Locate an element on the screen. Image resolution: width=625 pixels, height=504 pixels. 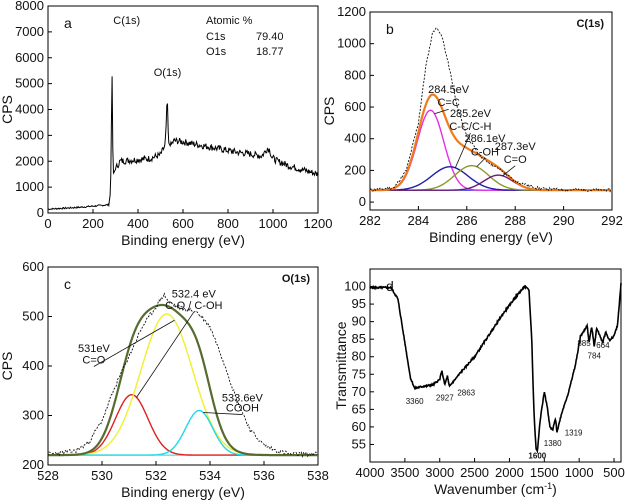
ftir-spectrum-line is located at coordinates (495, 368).